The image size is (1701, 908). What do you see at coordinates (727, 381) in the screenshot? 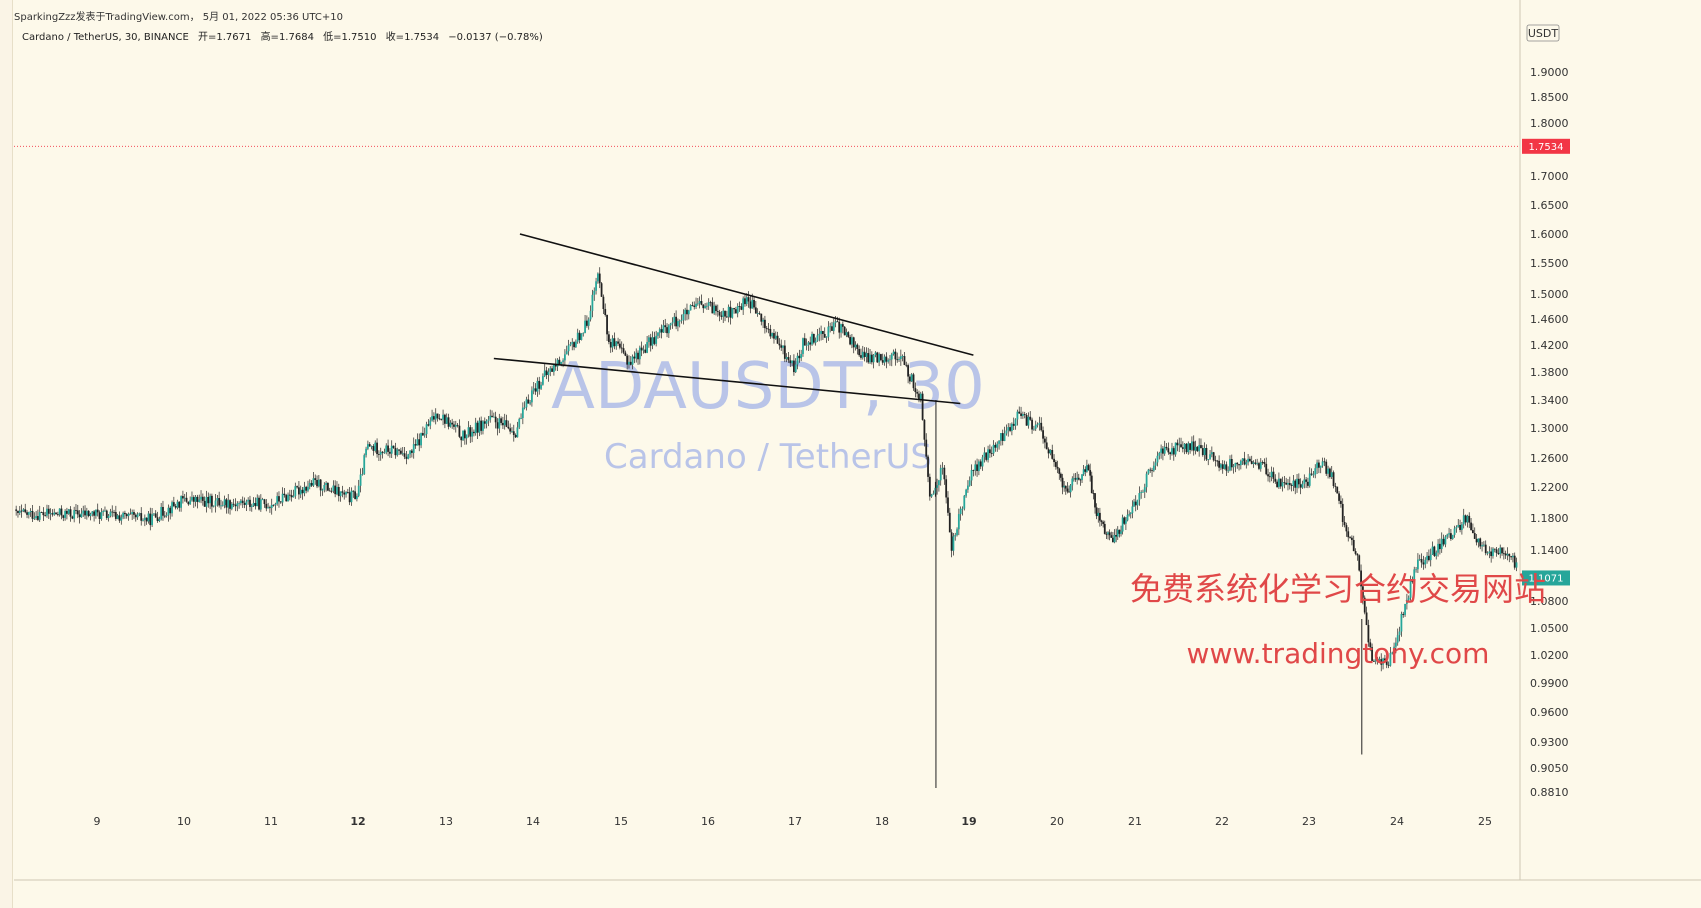
I see `trendline-lower` at bounding box center [727, 381].